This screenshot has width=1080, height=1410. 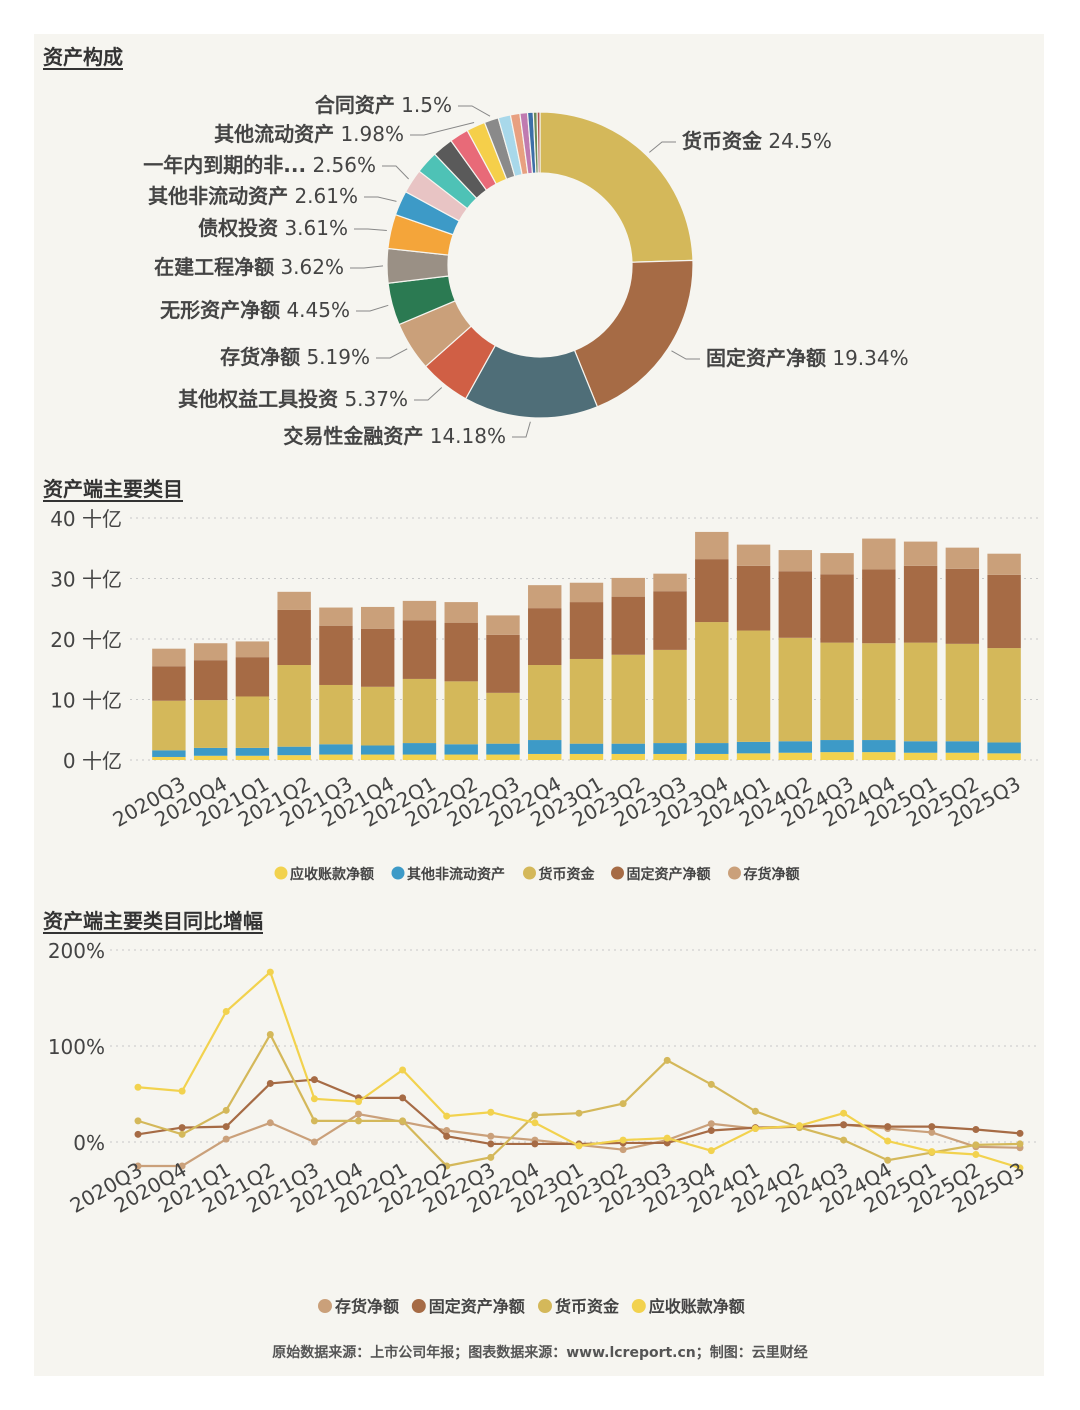 What do you see at coordinates (341, 165) in the screenshot?
I see `pie-label-value: 2.56%` at bounding box center [341, 165].